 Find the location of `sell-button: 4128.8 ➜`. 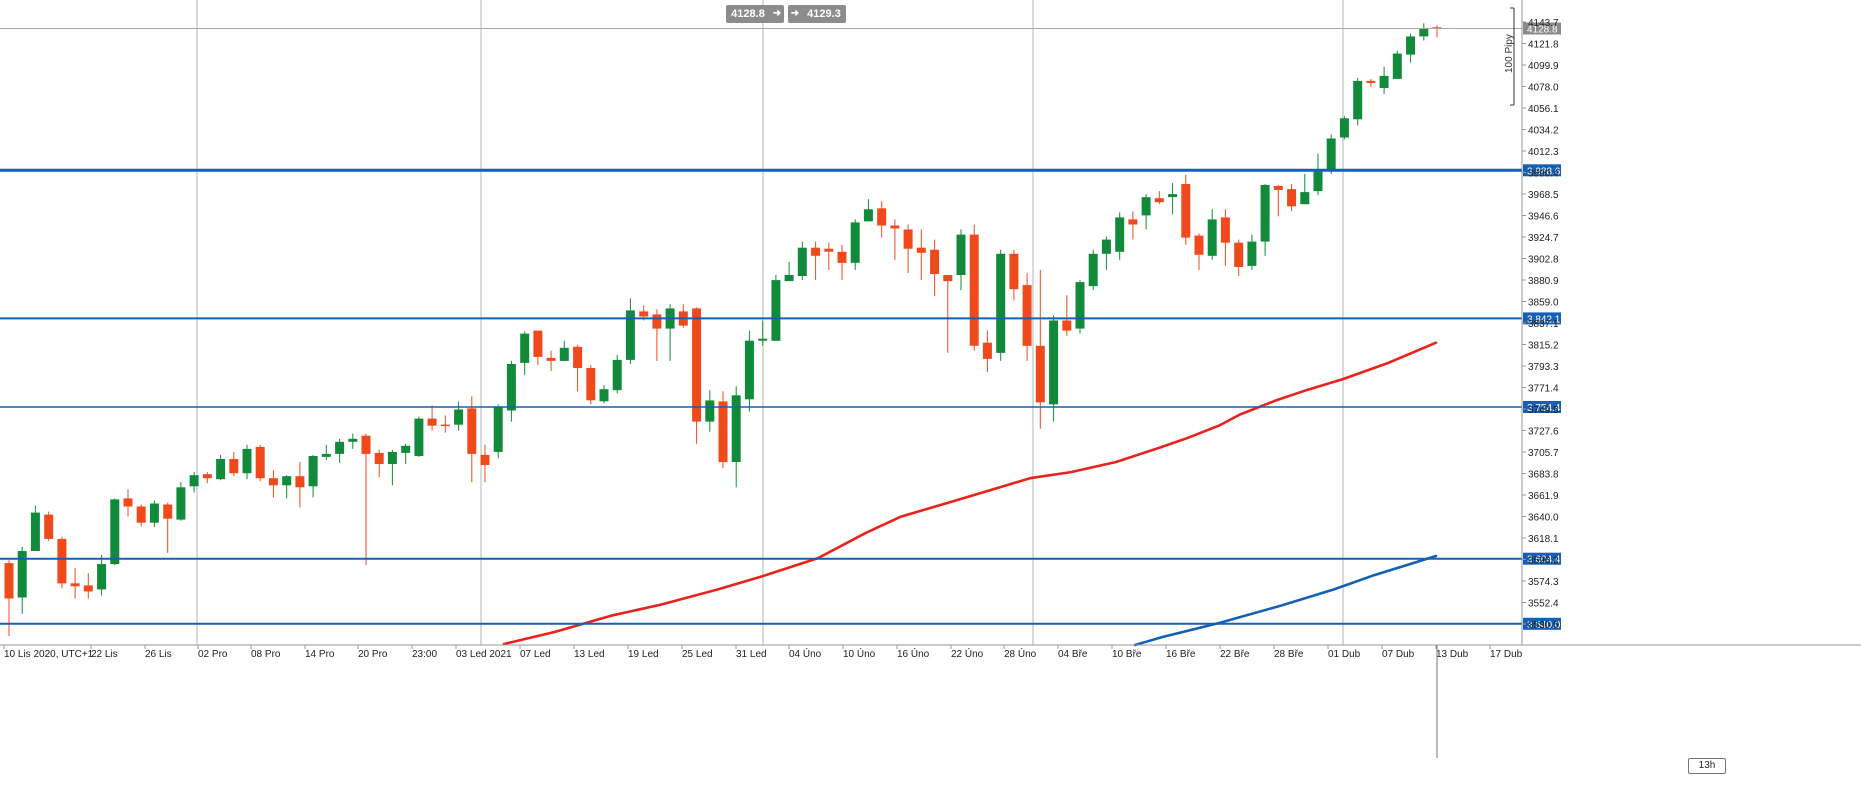

sell-button: 4128.8 ➜ is located at coordinates (755, 14).